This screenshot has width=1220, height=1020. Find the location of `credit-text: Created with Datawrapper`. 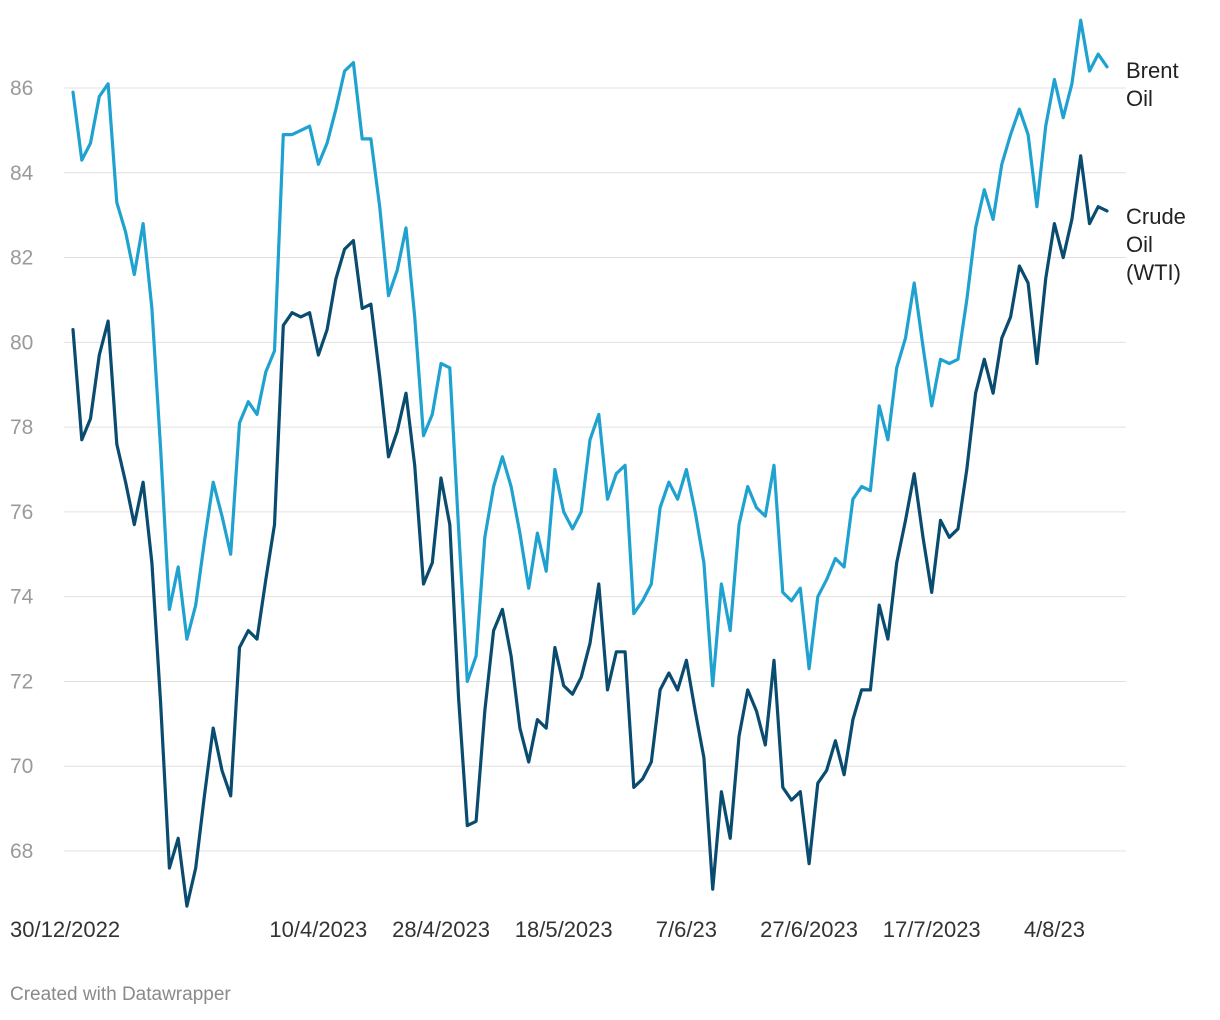

credit-text: Created with Datawrapper is located at coordinates (120, 994).